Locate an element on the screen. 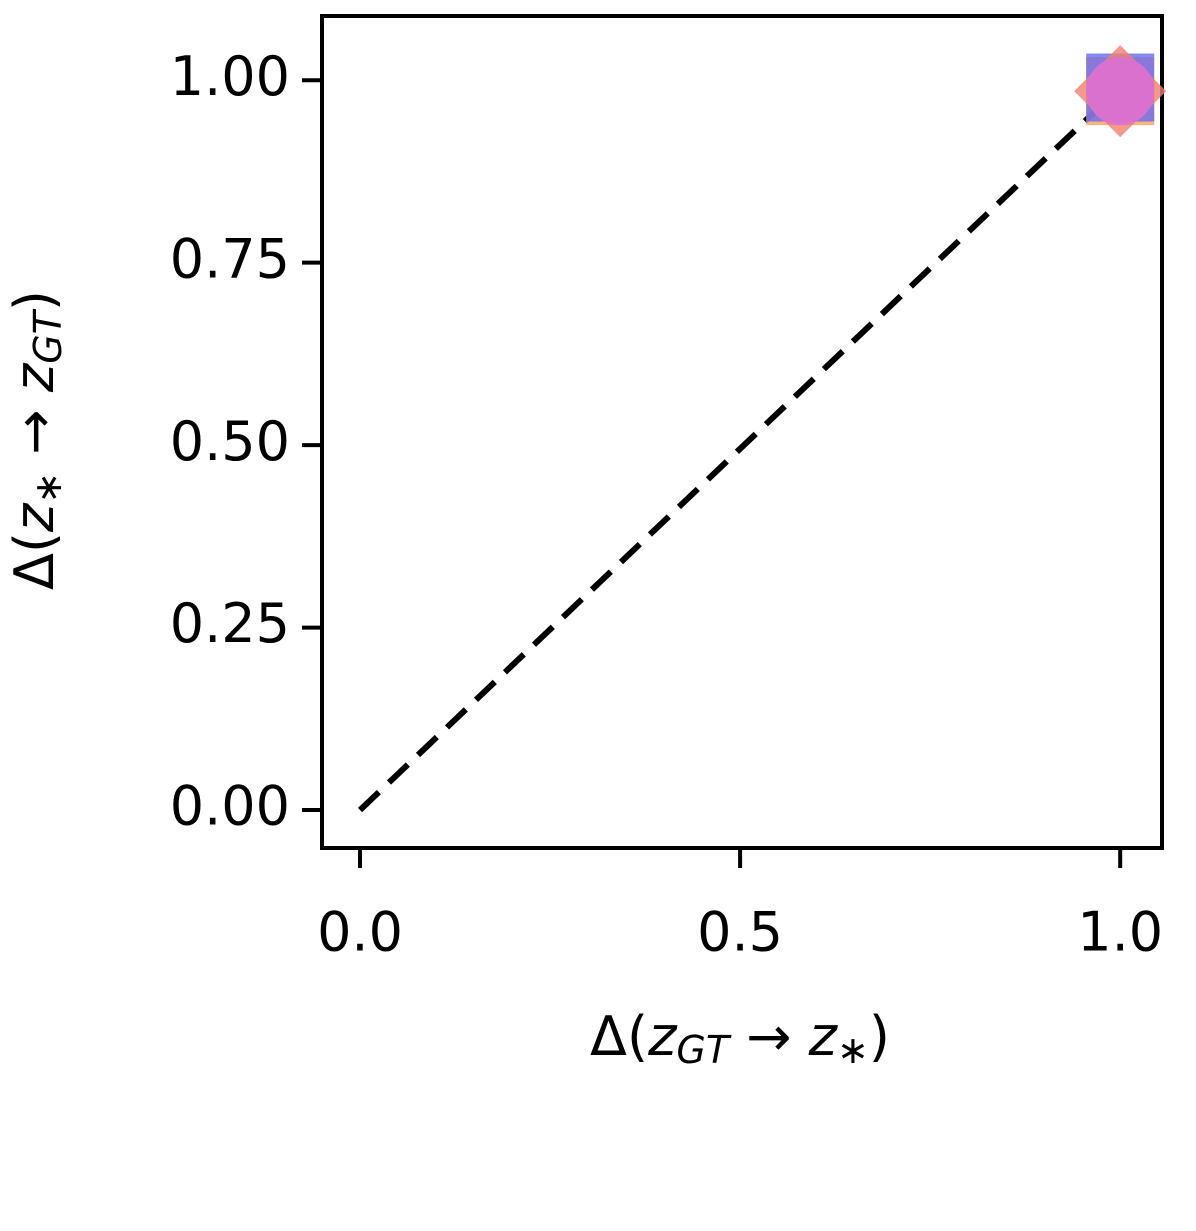 This screenshot has height=1231, width=1196. y-tick-label: 0.75 is located at coordinates (230, 258).